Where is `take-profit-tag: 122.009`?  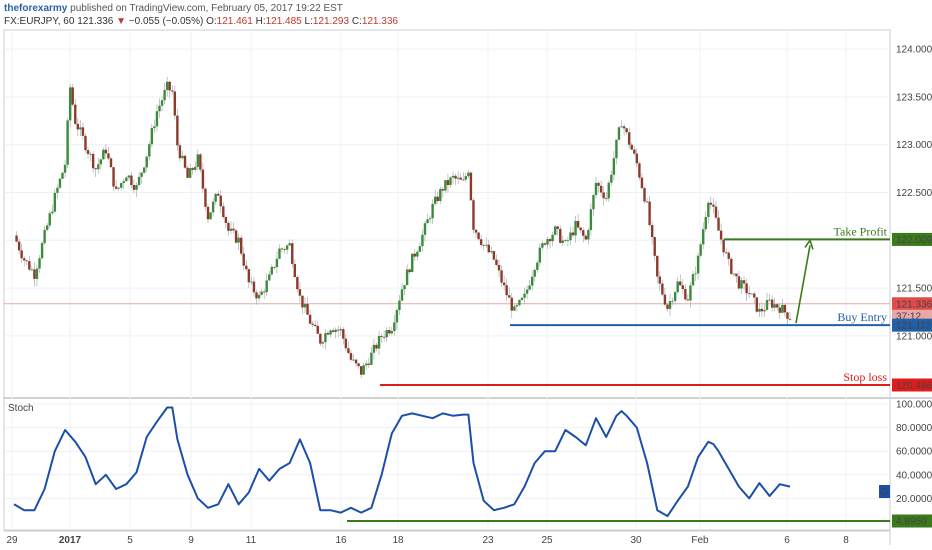 take-profit-tag: 122.009 is located at coordinates (914, 240).